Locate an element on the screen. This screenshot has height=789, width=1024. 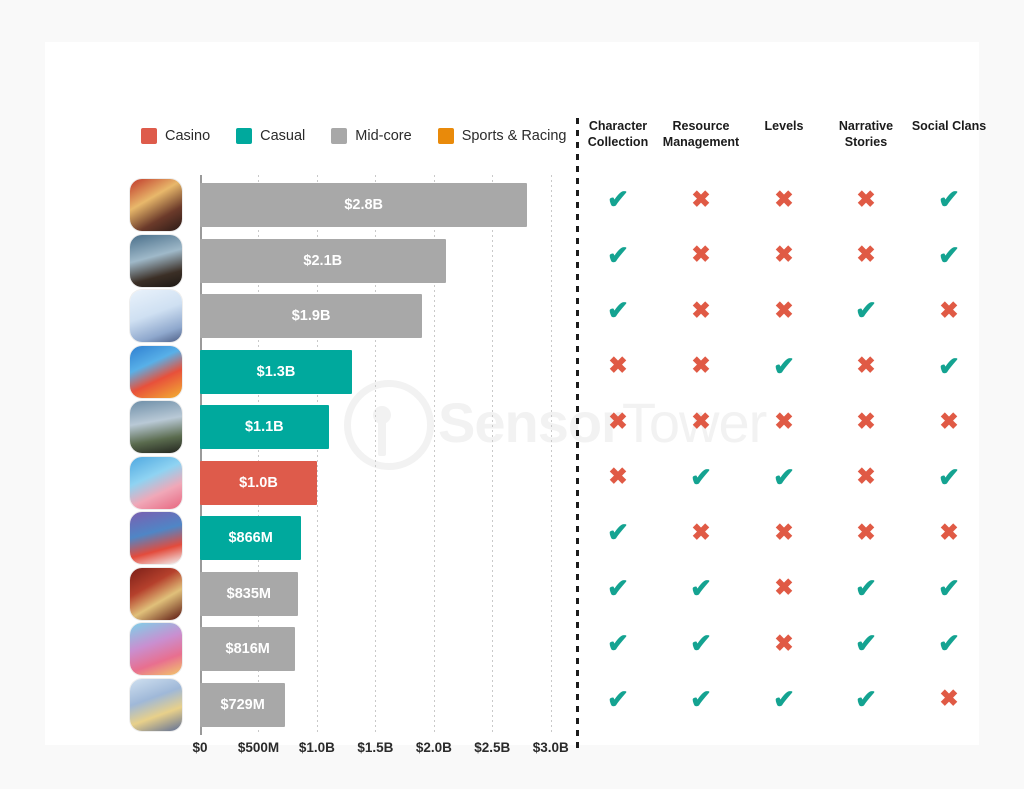
bar: $835M is located at coordinates (249, 593).